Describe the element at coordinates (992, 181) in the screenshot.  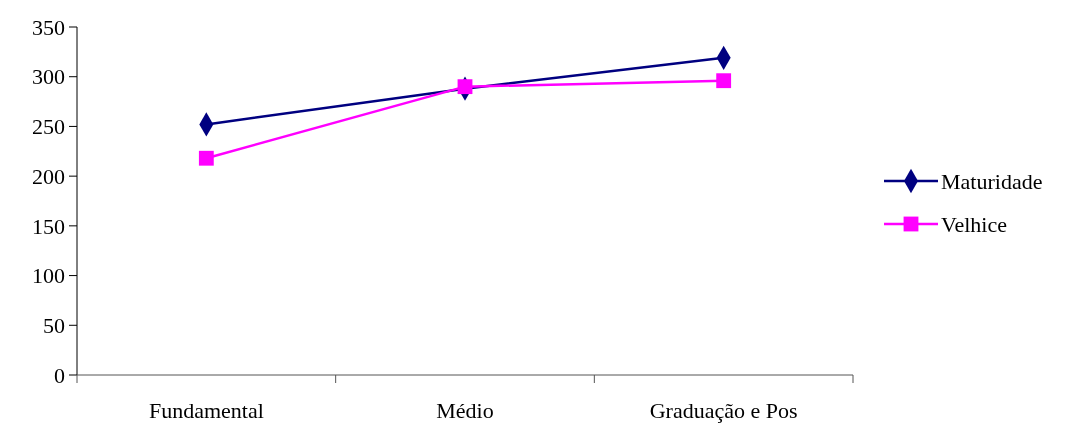
I see `legend-label: Maturidade` at that location.